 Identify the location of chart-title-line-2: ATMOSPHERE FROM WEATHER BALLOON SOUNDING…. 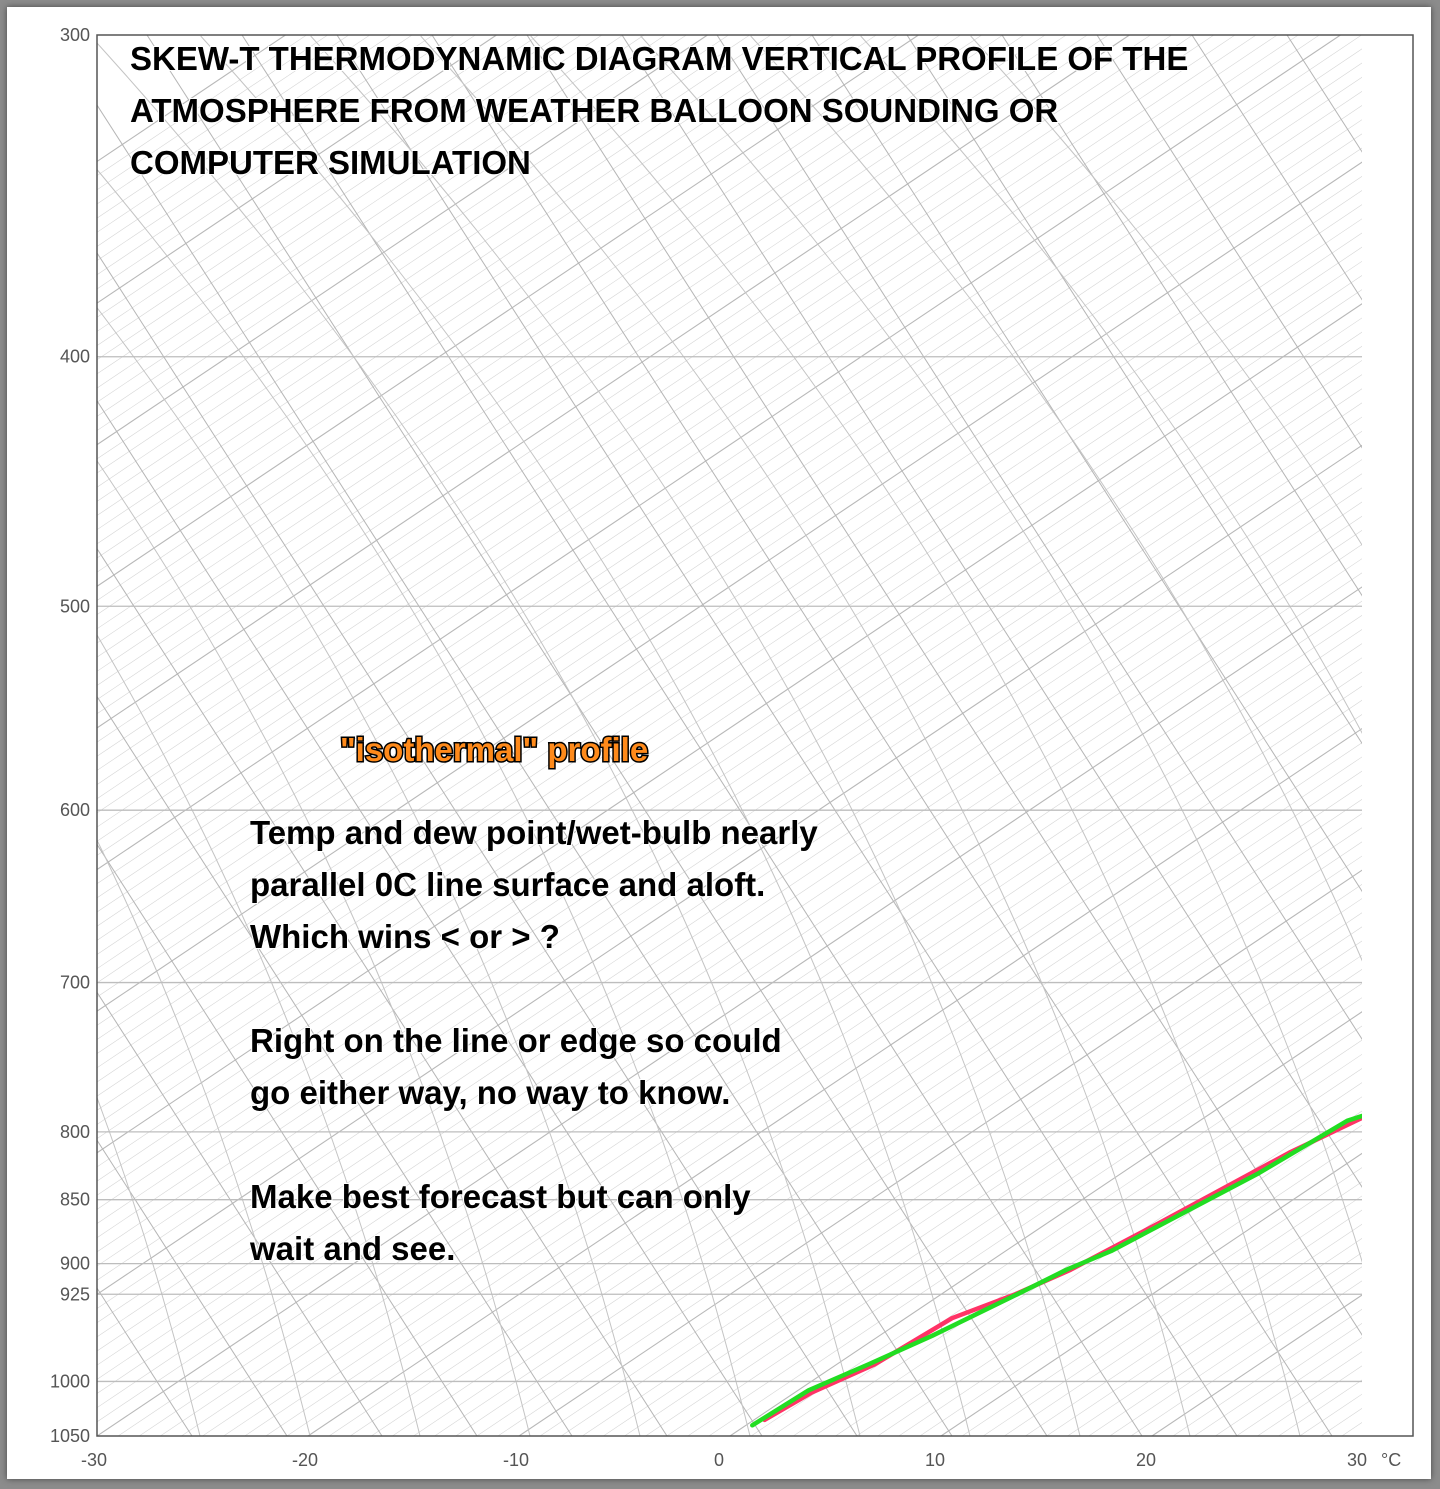
(594, 110).